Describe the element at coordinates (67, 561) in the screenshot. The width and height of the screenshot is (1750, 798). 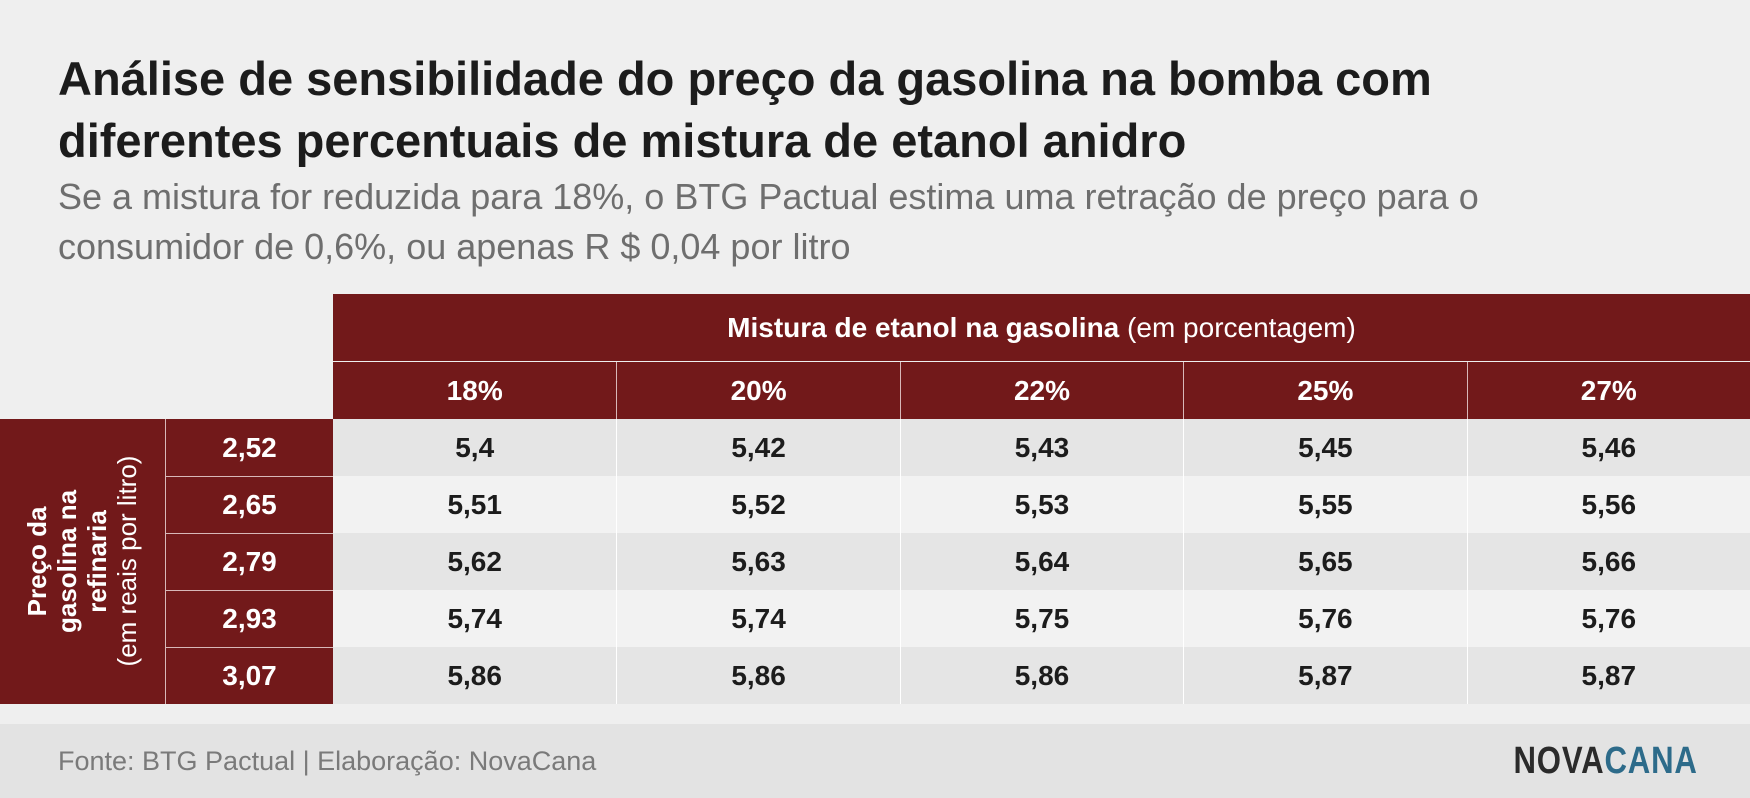
I see `row-group-label-bold: Preço da gasolina na refinaria` at that location.